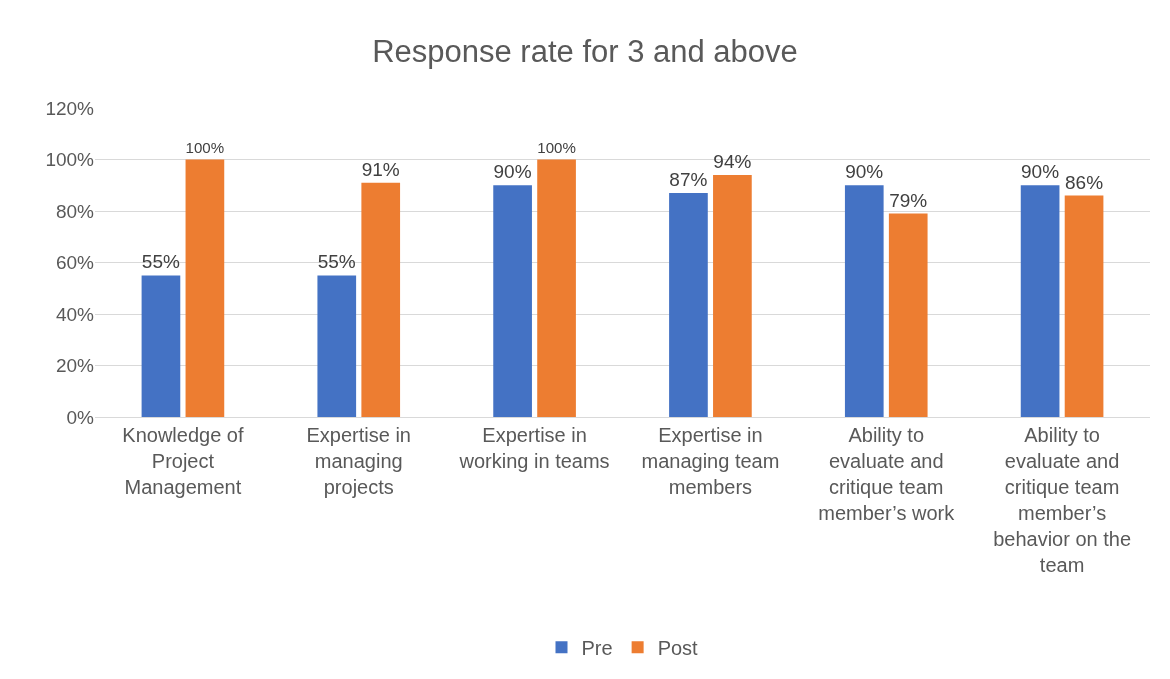 Image resolution: width=1170 pixels, height=679 pixels. Describe the element at coordinates (75, 366) in the screenshot. I see `y-tick-label: 20%` at that location.